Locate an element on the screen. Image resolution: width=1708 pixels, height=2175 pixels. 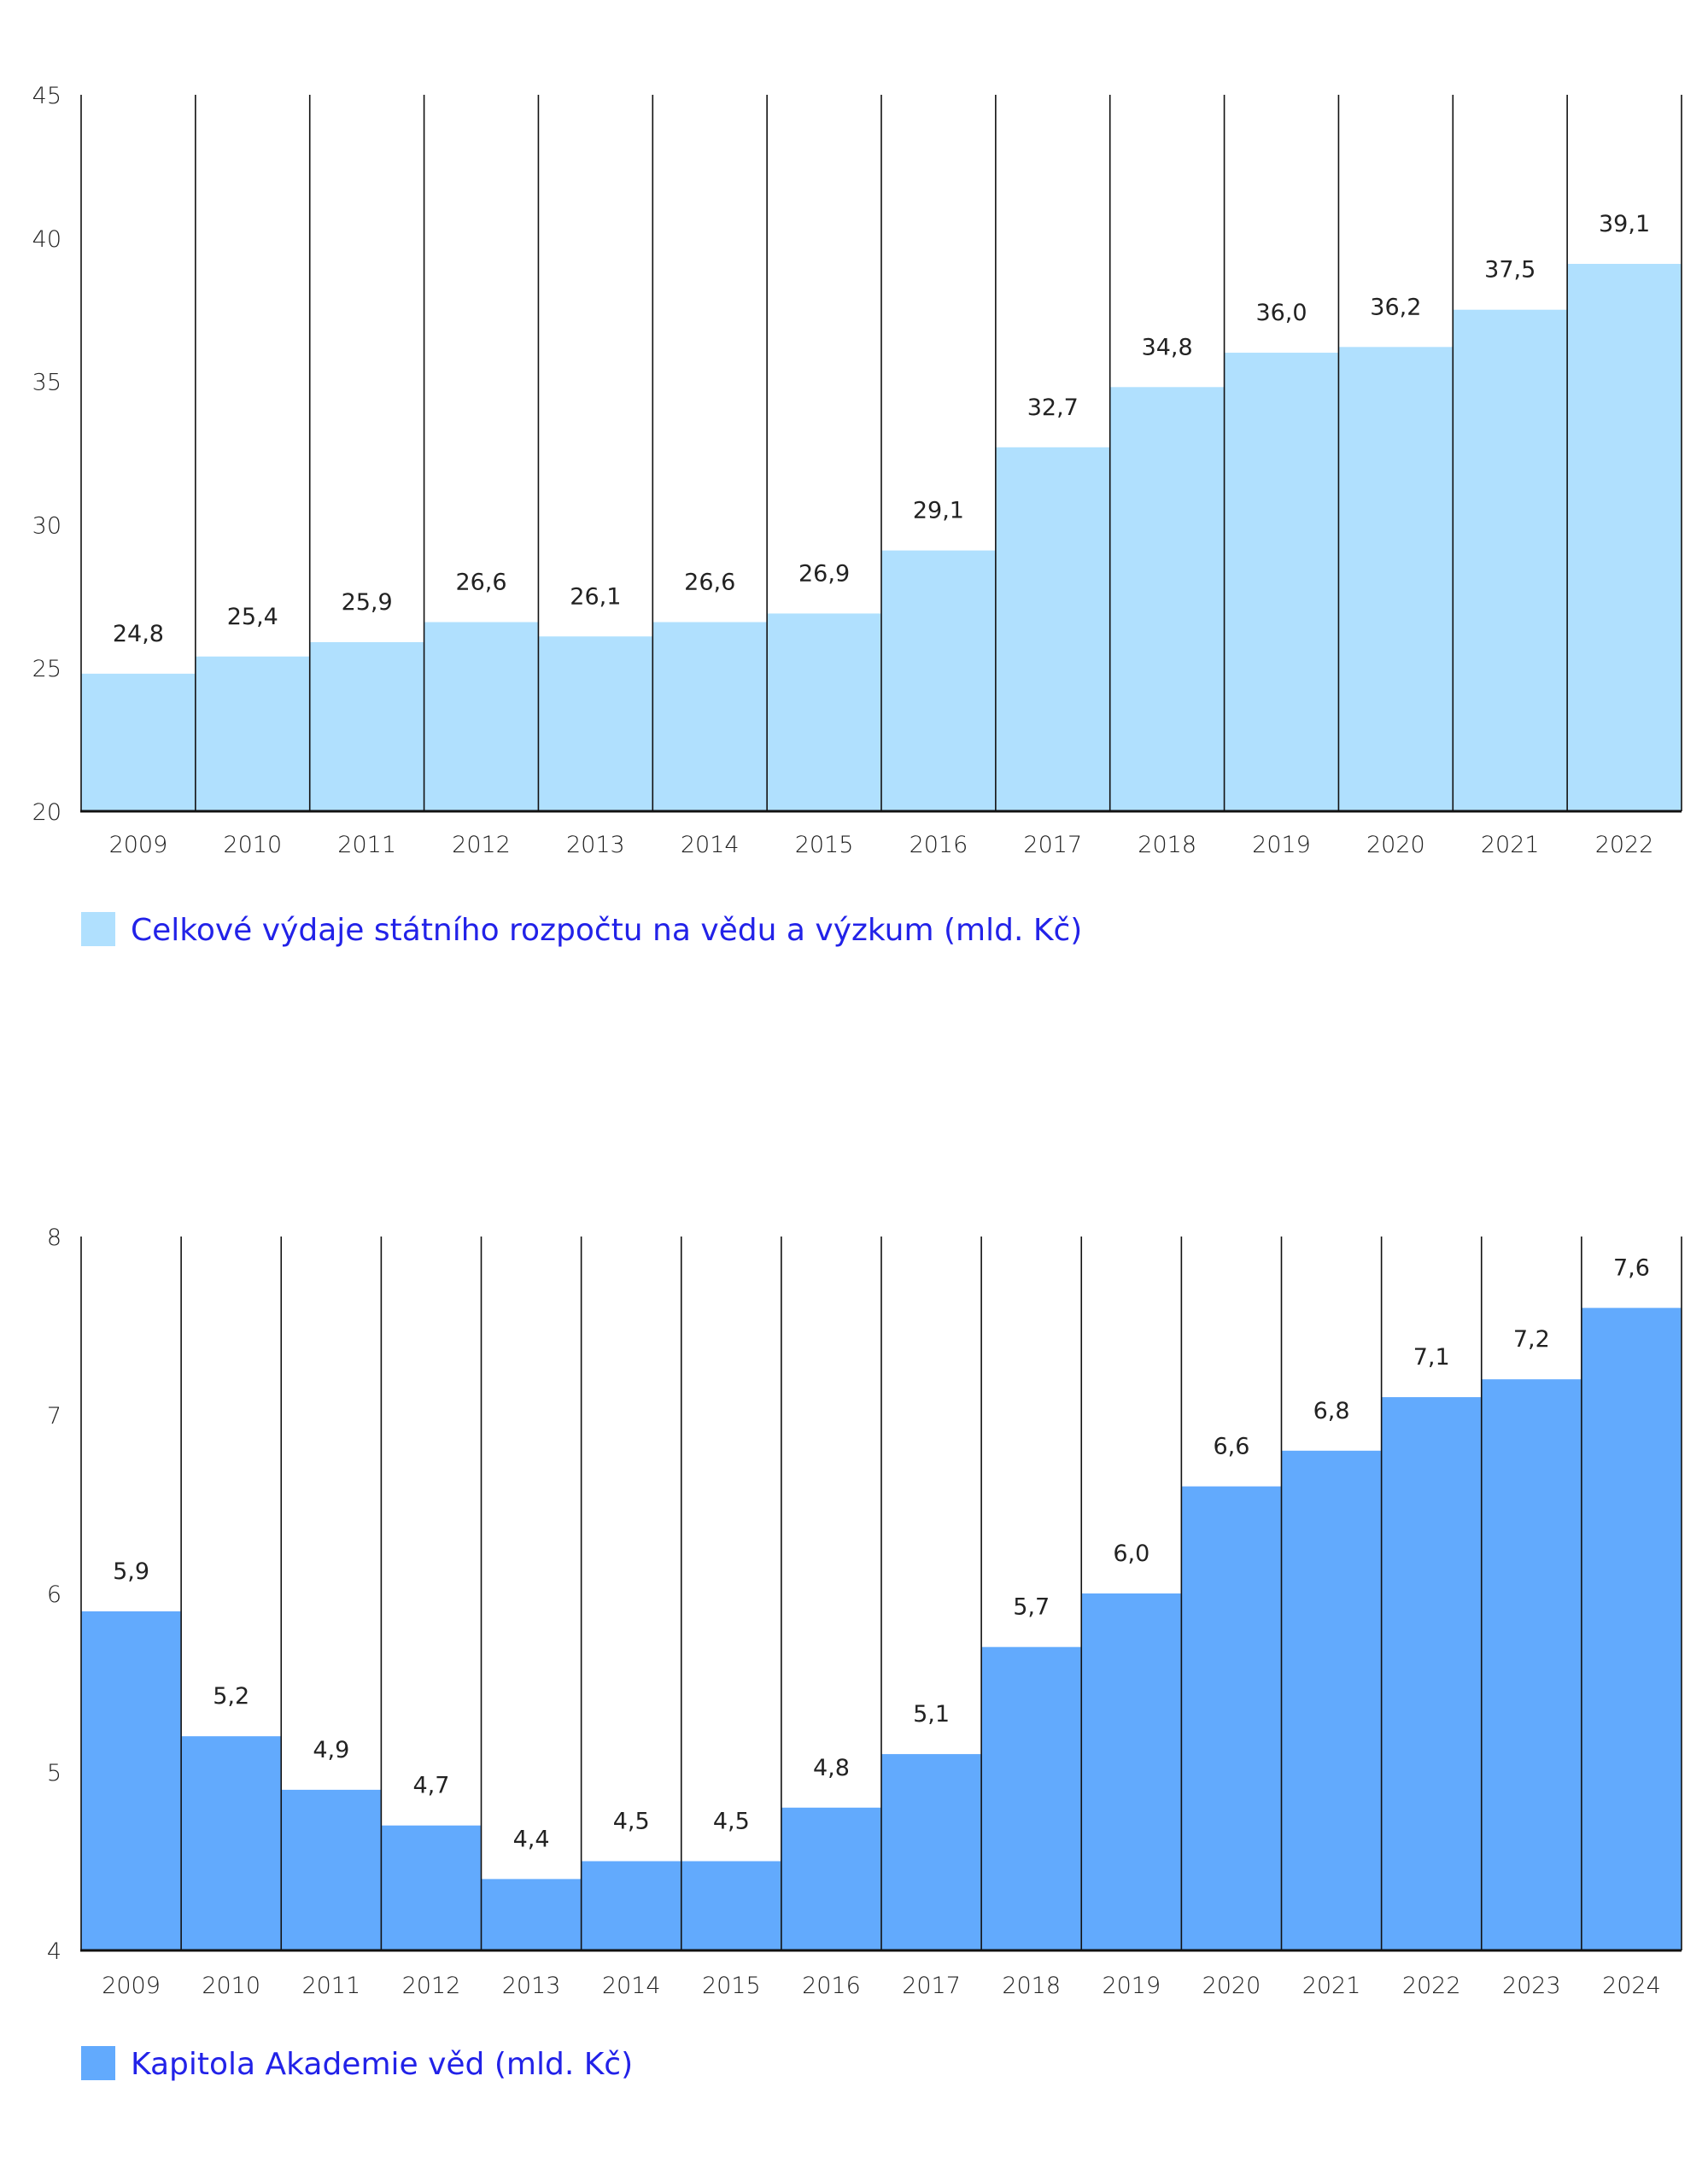
data-label: 26,1 is located at coordinates (595, 596).